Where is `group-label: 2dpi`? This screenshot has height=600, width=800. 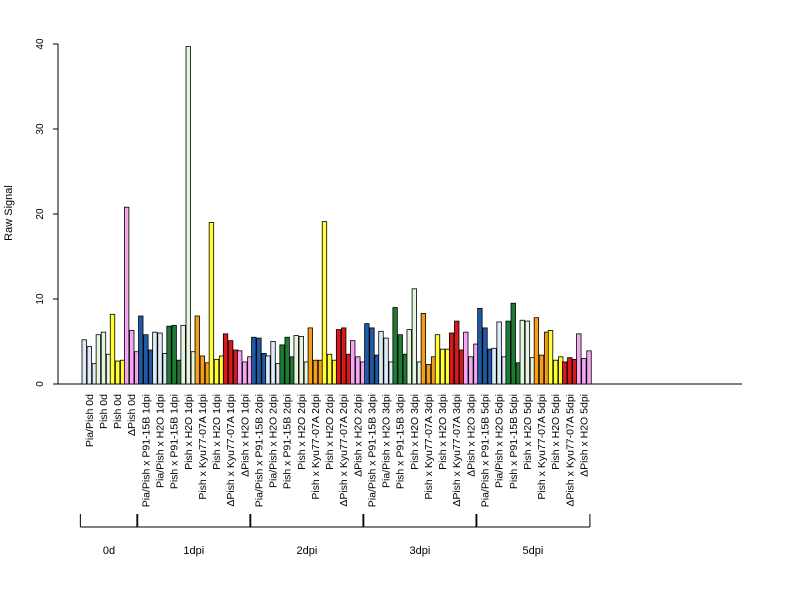 group-label: 2dpi is located at coordinates (306, 551).